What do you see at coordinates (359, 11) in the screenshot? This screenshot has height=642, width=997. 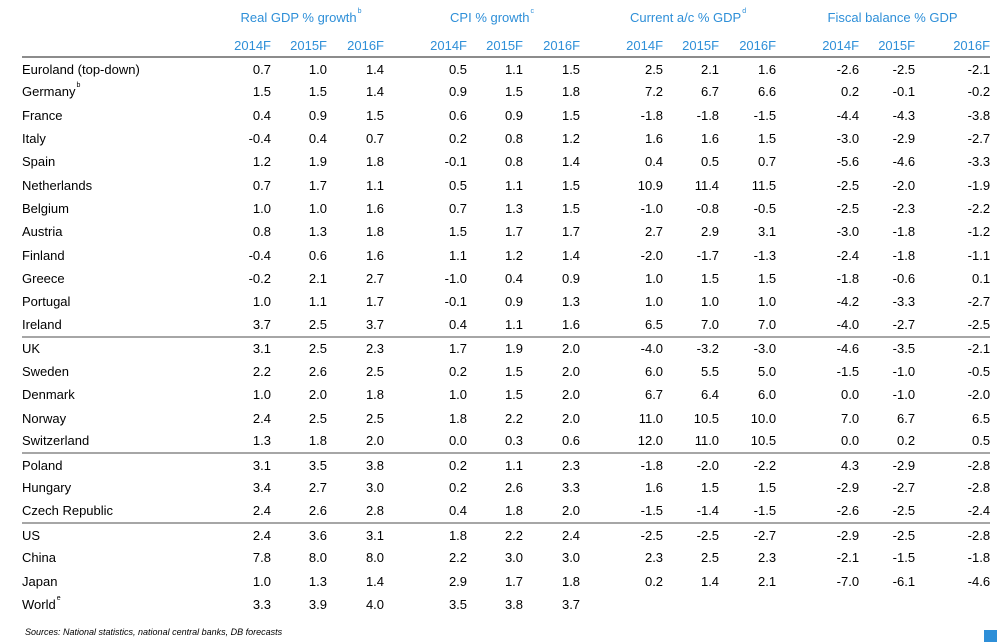 I see `group-sup: b` at bounding box center [359, 11].